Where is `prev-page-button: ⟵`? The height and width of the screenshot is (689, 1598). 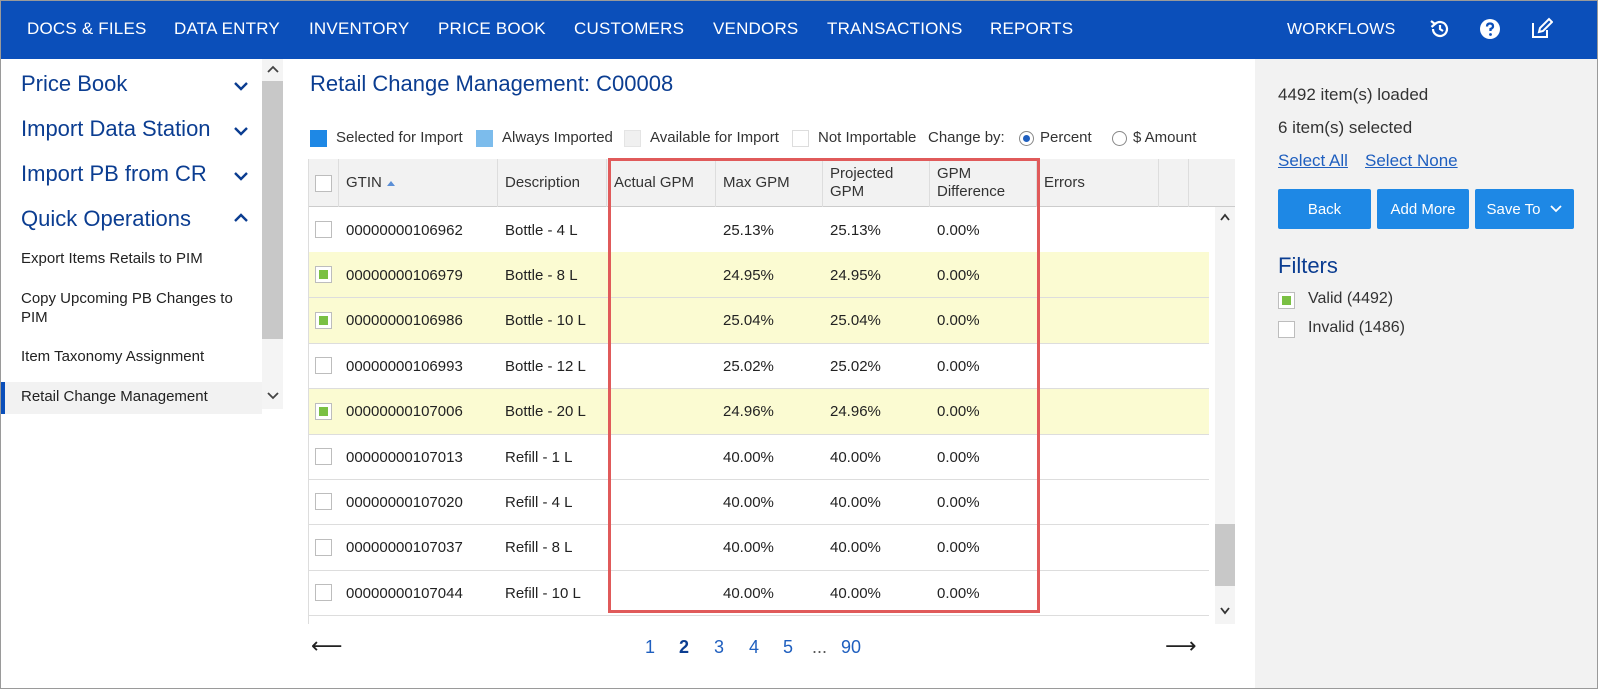
prev-page-button: ⟵ is located at coordinates (327, 645).